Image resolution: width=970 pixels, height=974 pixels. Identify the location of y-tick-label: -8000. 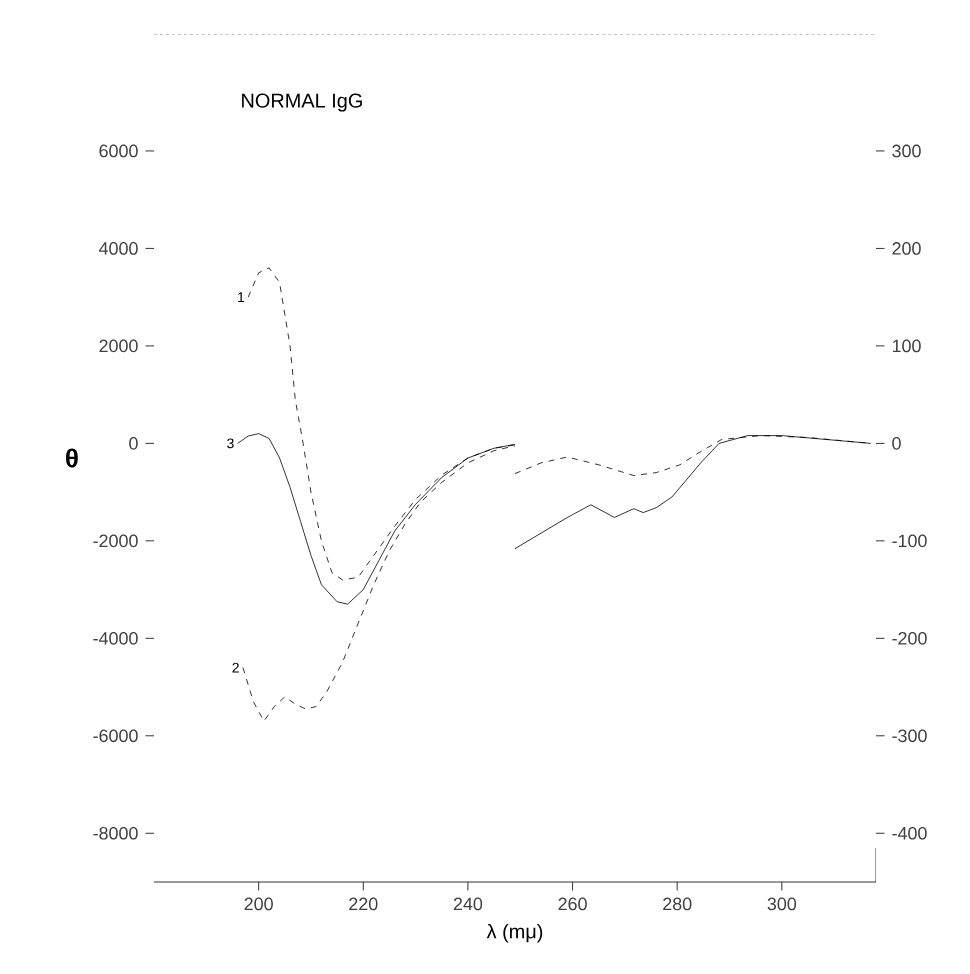
(115, 833).